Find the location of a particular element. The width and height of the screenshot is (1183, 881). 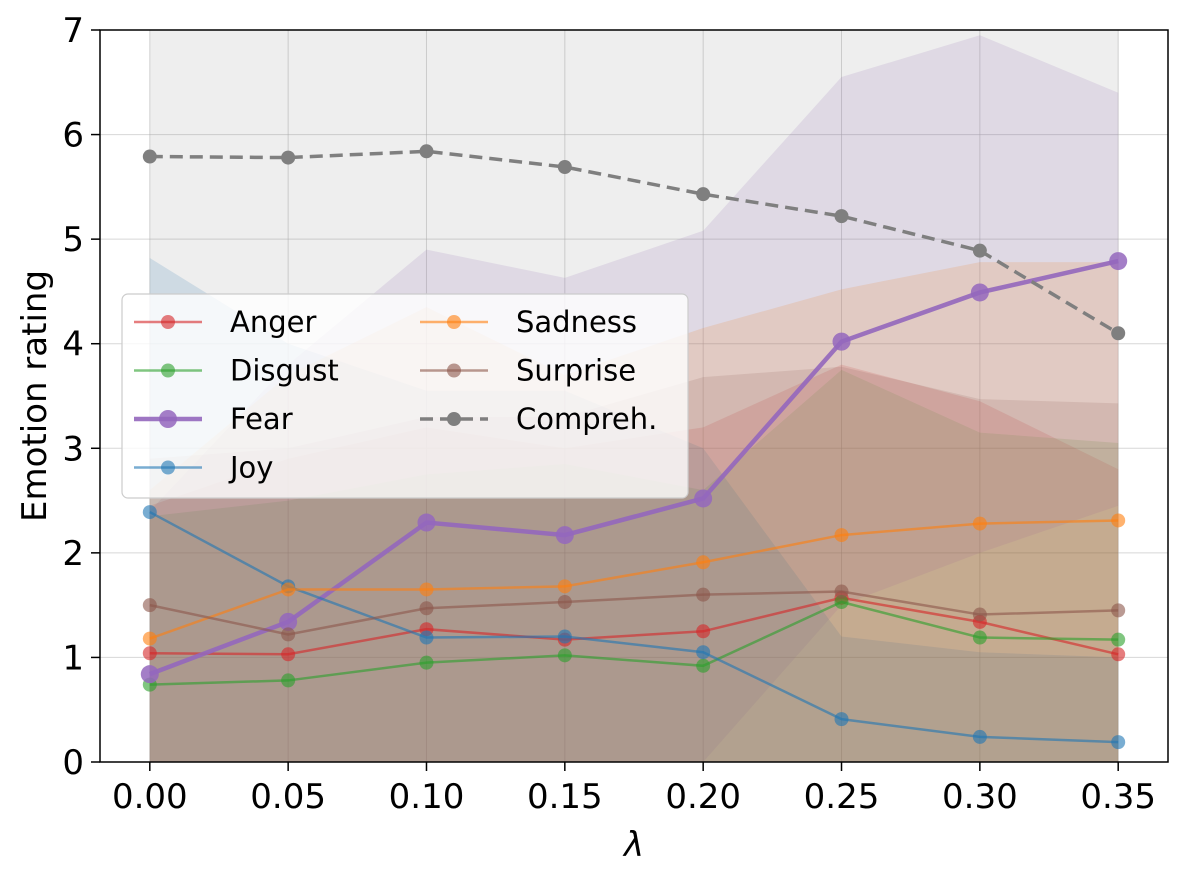

y-tick-label: 7 is located at coordinates (73, 31).